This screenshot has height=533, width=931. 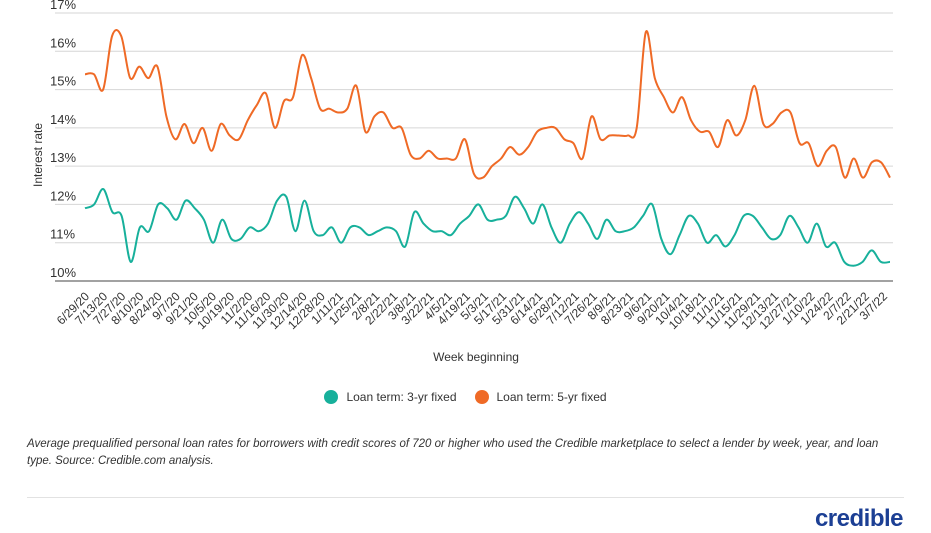 I want to click on y-tick-label: 14%, so click(x=63, y=119).